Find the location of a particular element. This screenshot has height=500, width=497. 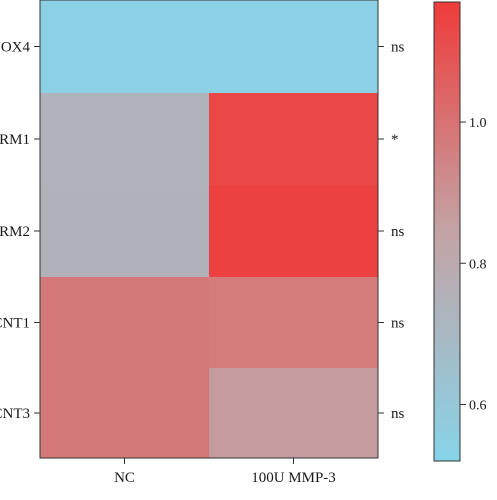

row-tick-label: CNT1 is located at coordinates (15, 324).